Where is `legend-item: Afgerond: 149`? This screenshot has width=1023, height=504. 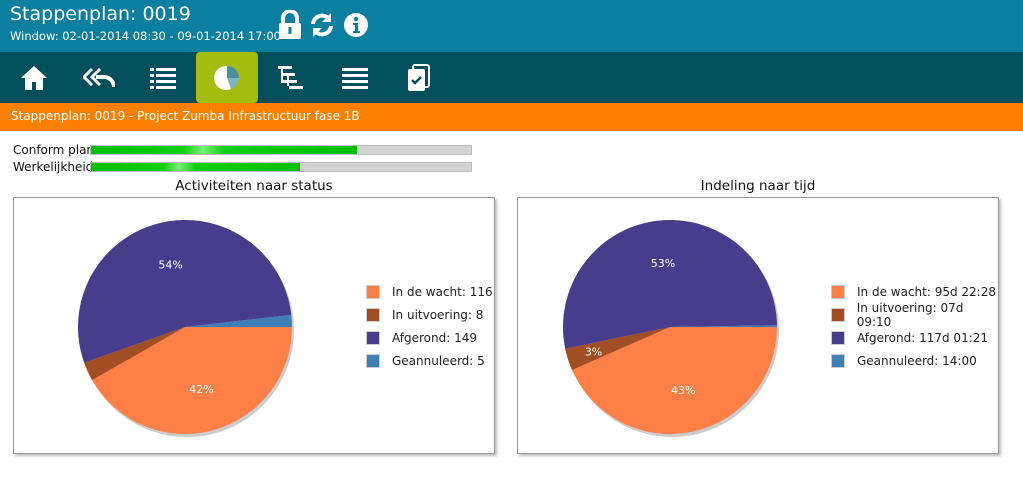 legend-item: Afgerond: 149 is located at coordinates (429, 337).